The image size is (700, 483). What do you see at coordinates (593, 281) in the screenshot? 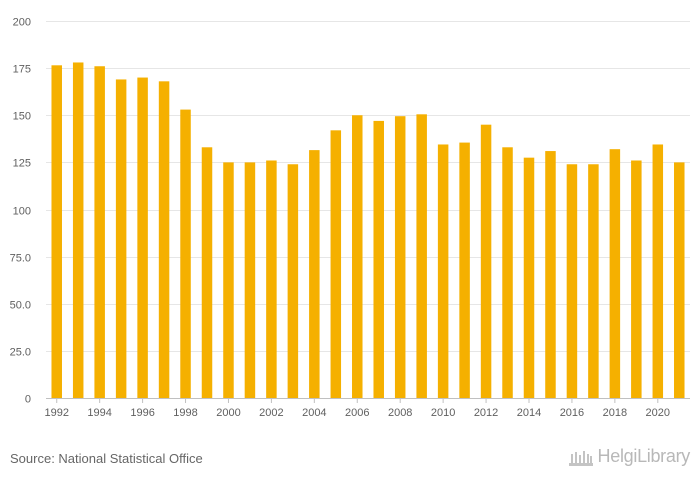
I see `bar-2017` at bounding box center [593, 281].